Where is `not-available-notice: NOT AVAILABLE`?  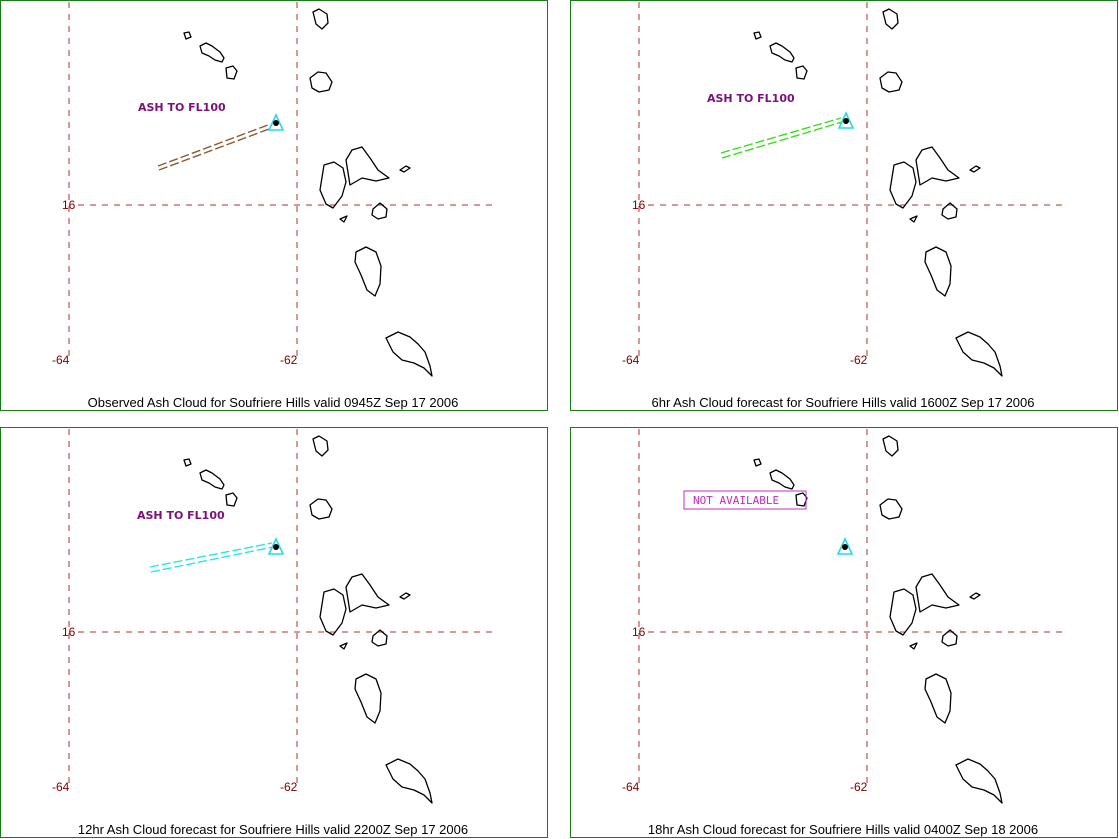
not-available-notice: NOT AVAILABLE is located at coordinates (745, 500).